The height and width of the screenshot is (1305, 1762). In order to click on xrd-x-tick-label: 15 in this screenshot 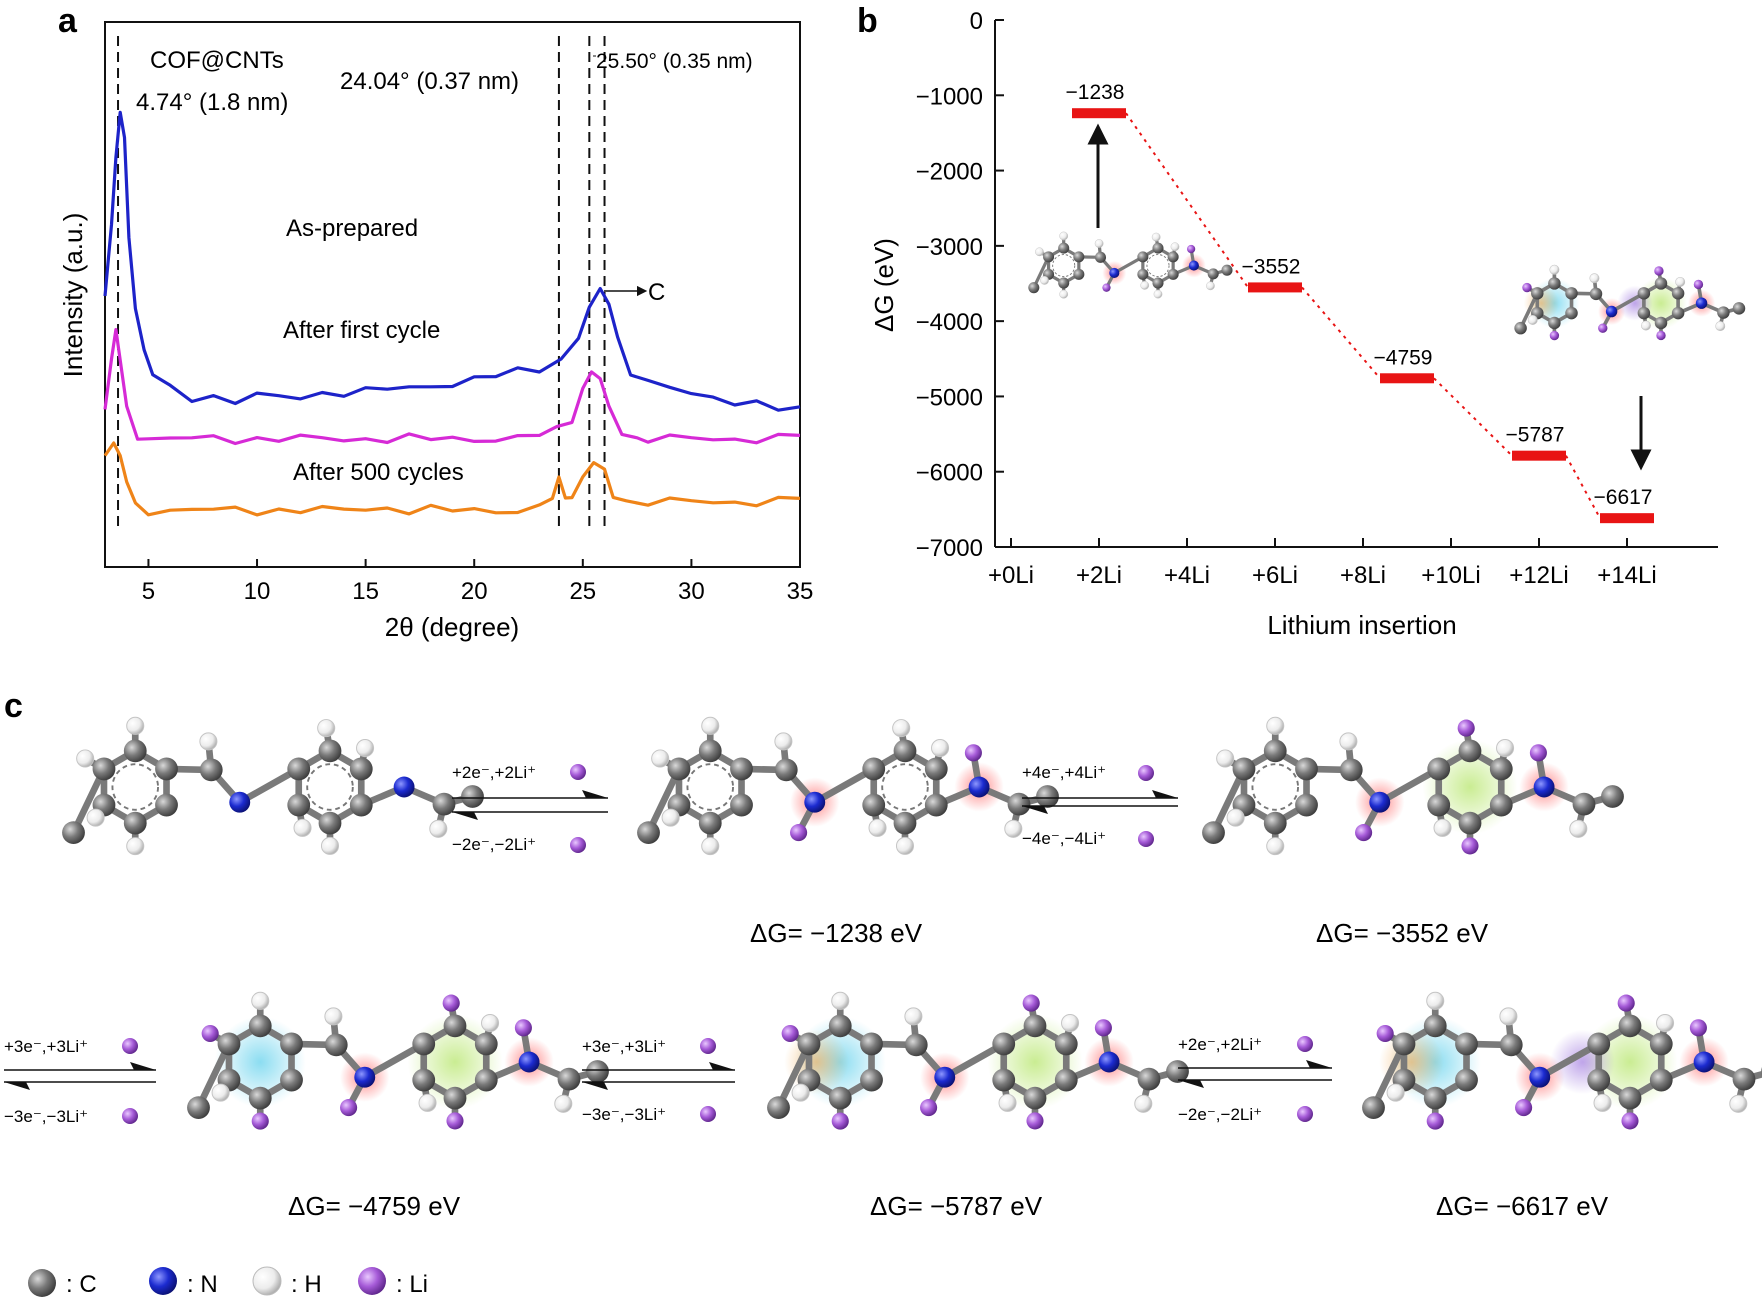, I will do `click(365, 591)`.